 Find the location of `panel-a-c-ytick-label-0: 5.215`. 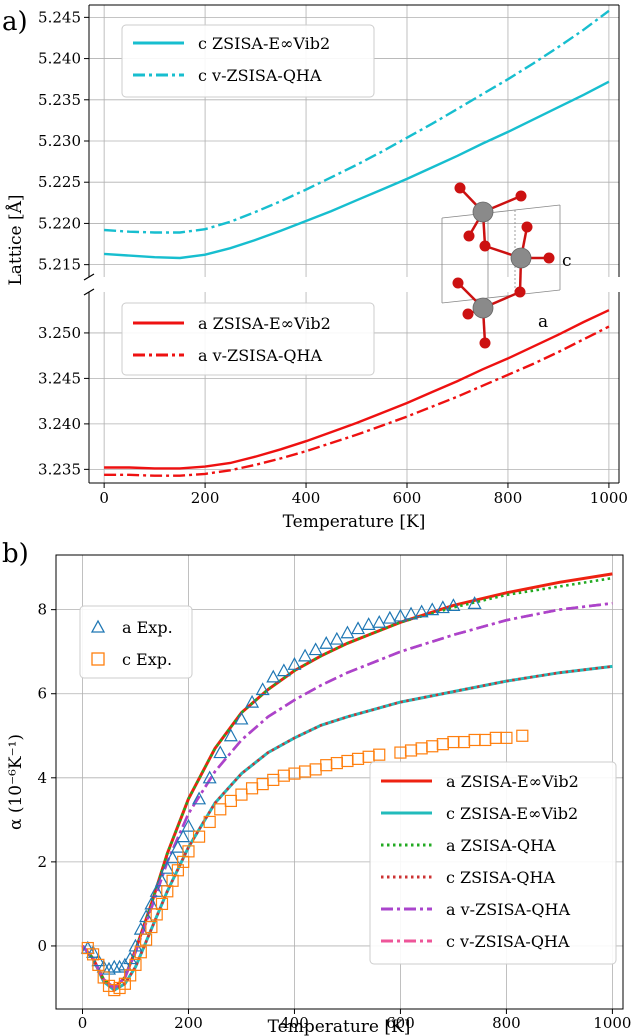

panel-a-c-ytick-label-0: 5.215 is located at coordinates (59, 265).